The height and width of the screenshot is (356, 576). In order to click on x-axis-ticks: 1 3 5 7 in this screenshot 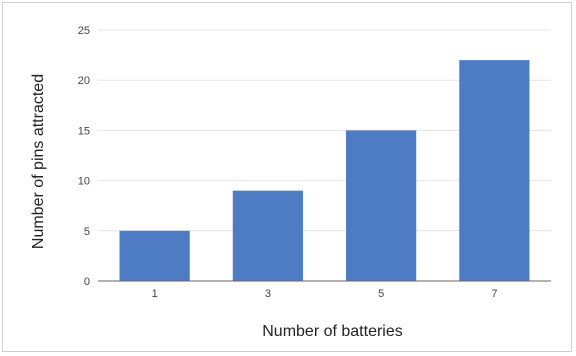, I will do `click(325, 294)`.